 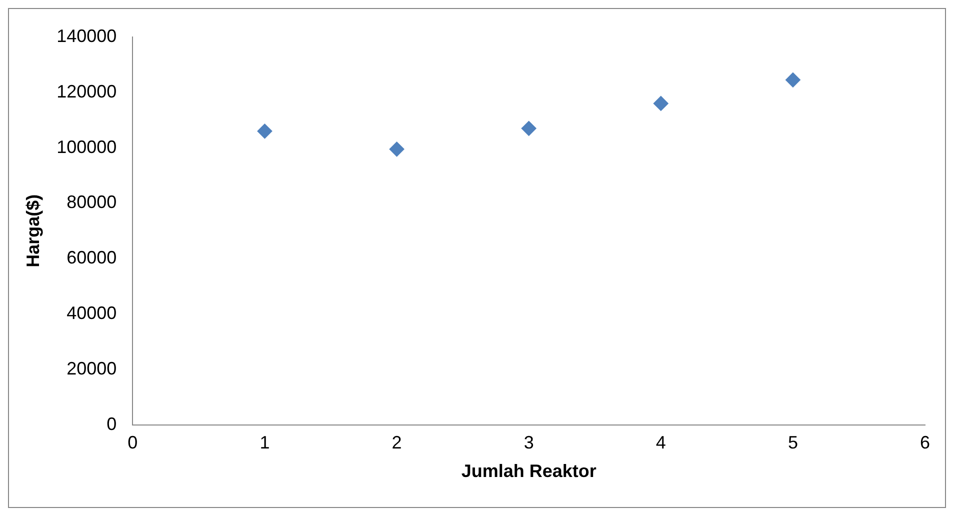 What do you see at coordinates (86, 36) in the screenshot?
I see `y-tick-label: 140000` at bounding box center [86, 36].